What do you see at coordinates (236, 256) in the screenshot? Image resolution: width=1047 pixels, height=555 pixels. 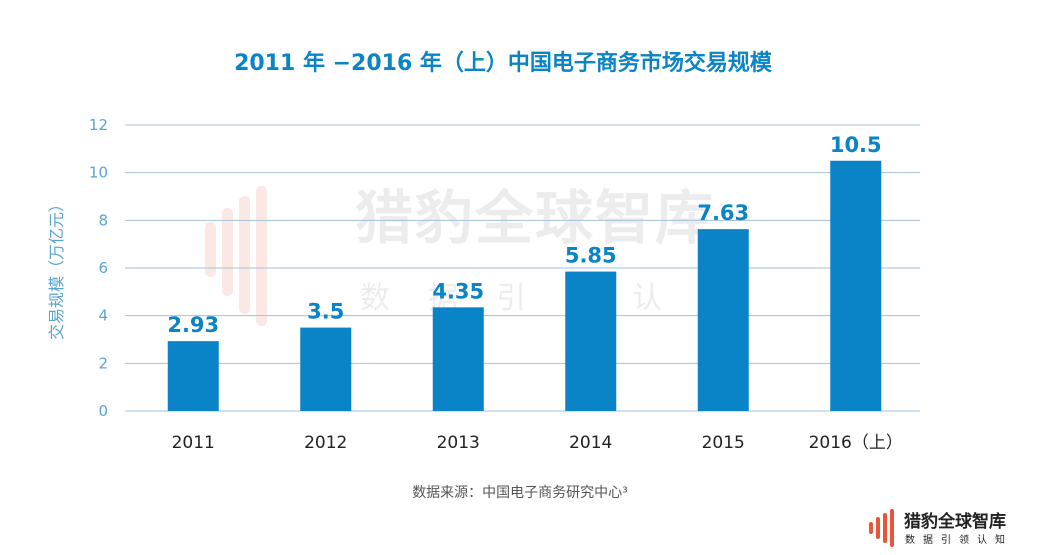 I see `watermark-logo-icon` at bounding box center [236, 256].